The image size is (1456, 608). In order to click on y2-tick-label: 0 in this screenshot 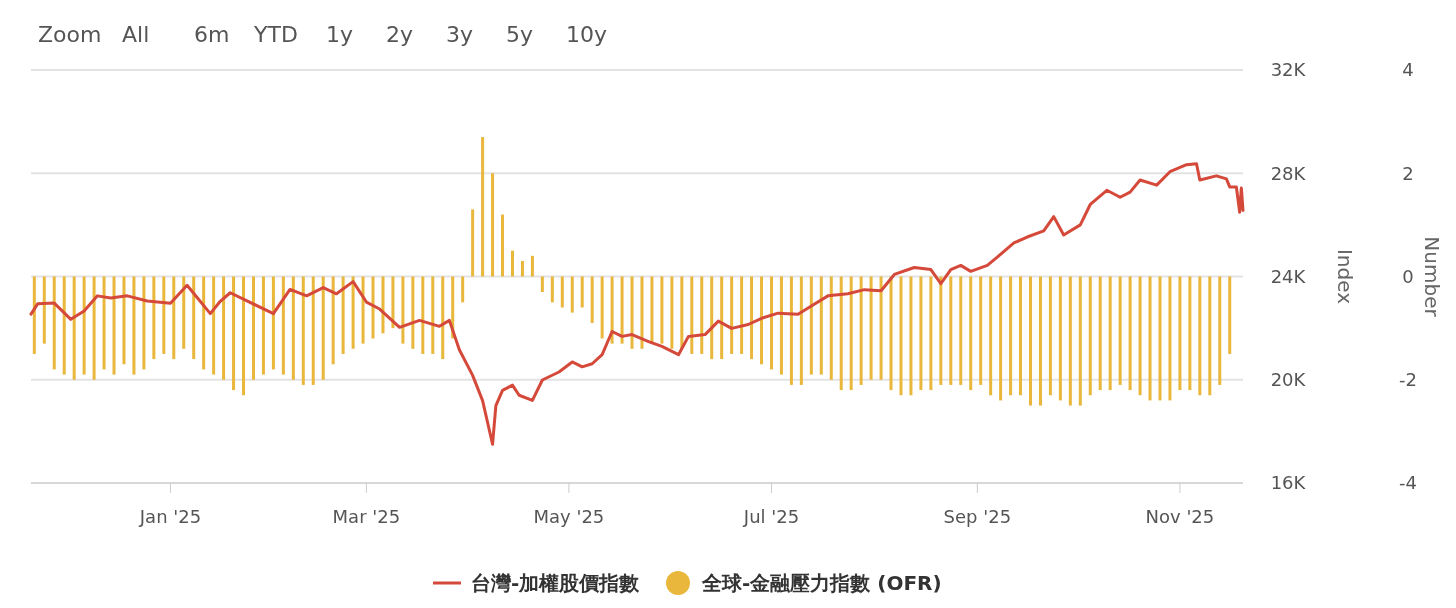, I will do `click(1408, 276)`.